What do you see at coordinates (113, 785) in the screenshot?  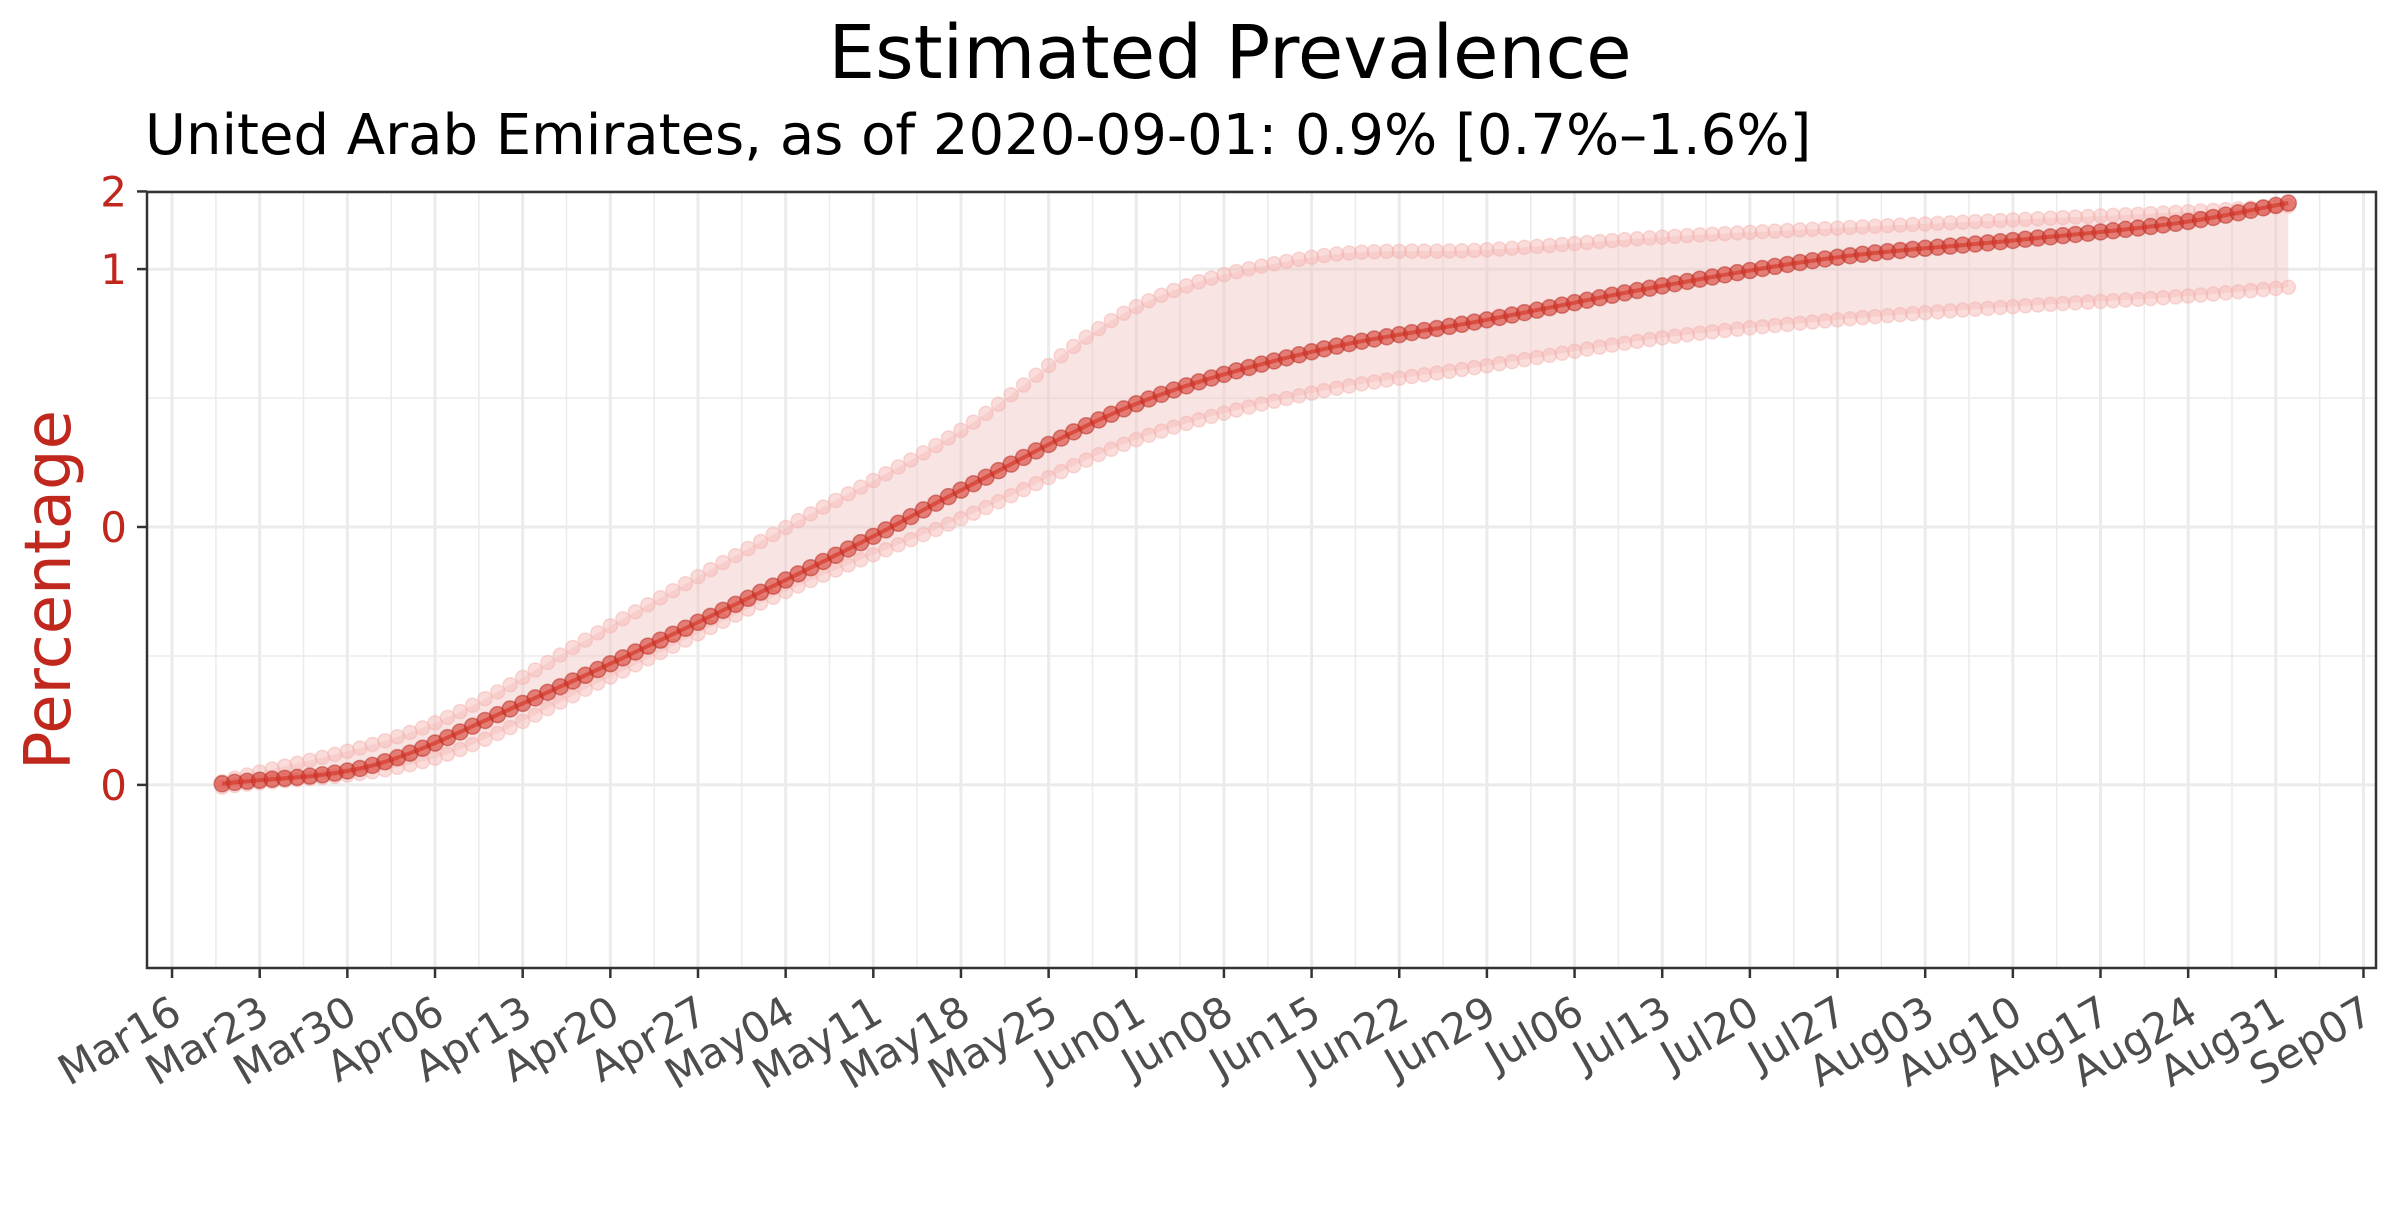 I see `y-tick-label: 0` at bounding box center [113, 785].